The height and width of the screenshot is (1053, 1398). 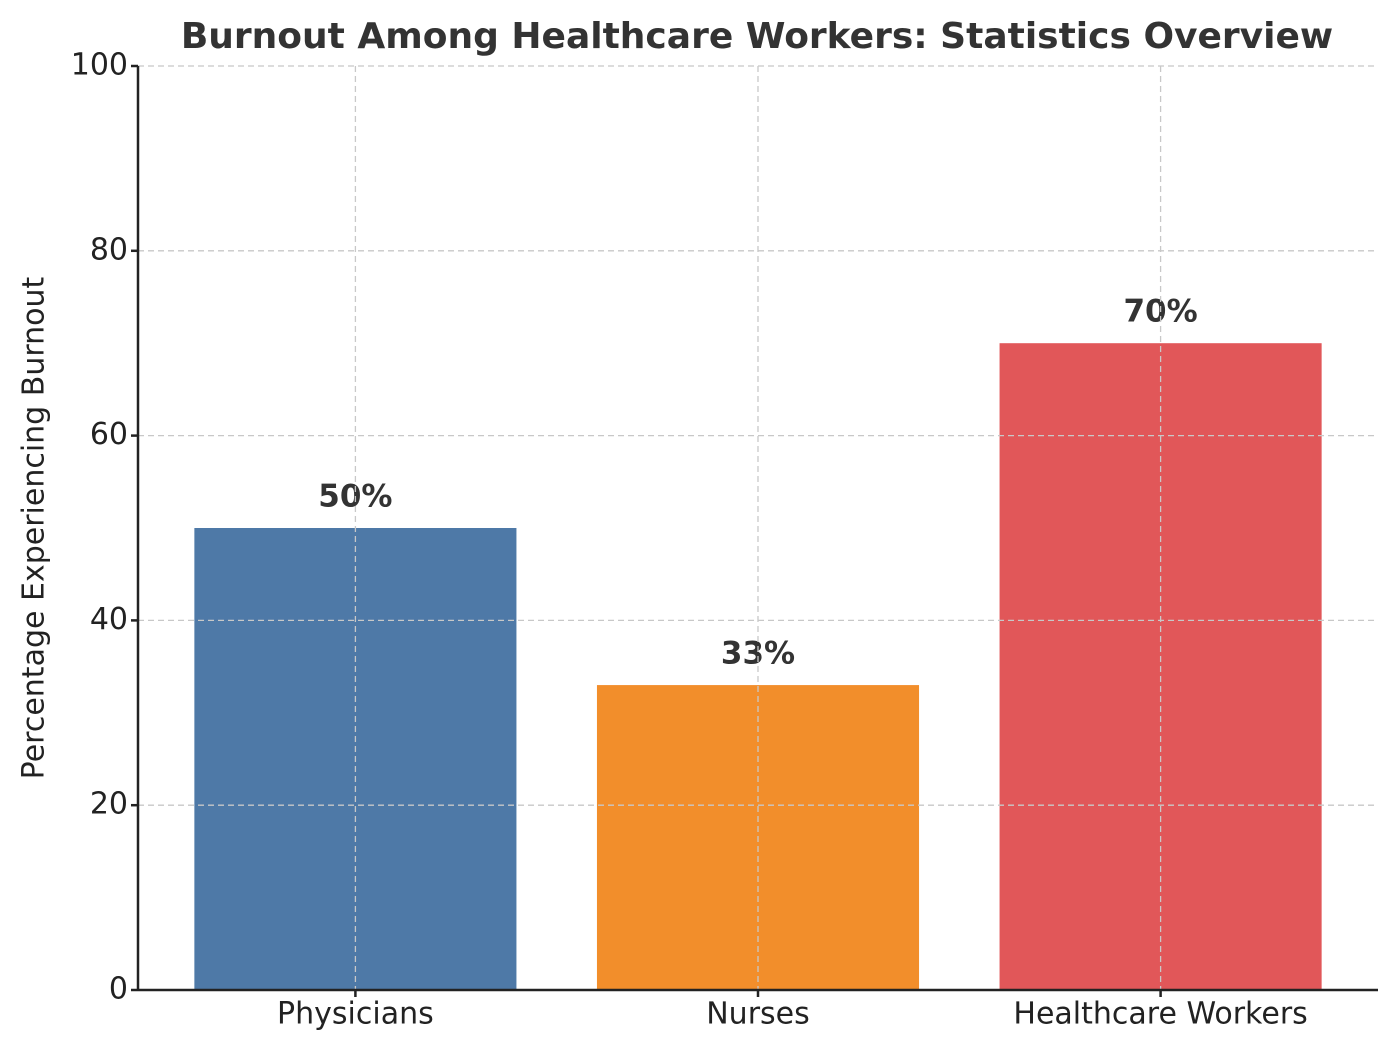 I want to click on x-tick-label: Healthcare Workers, so click(x=1160, y=1014).